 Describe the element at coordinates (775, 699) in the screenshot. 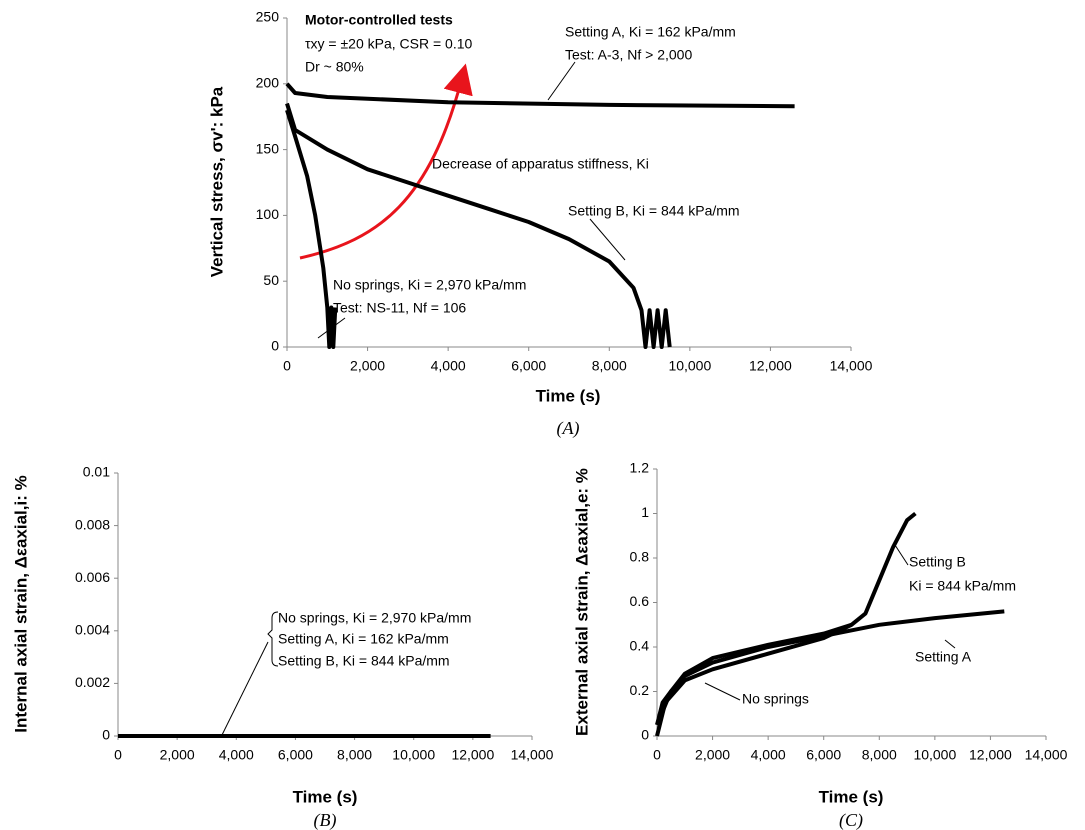

I see `series-label: No springs` at that location.